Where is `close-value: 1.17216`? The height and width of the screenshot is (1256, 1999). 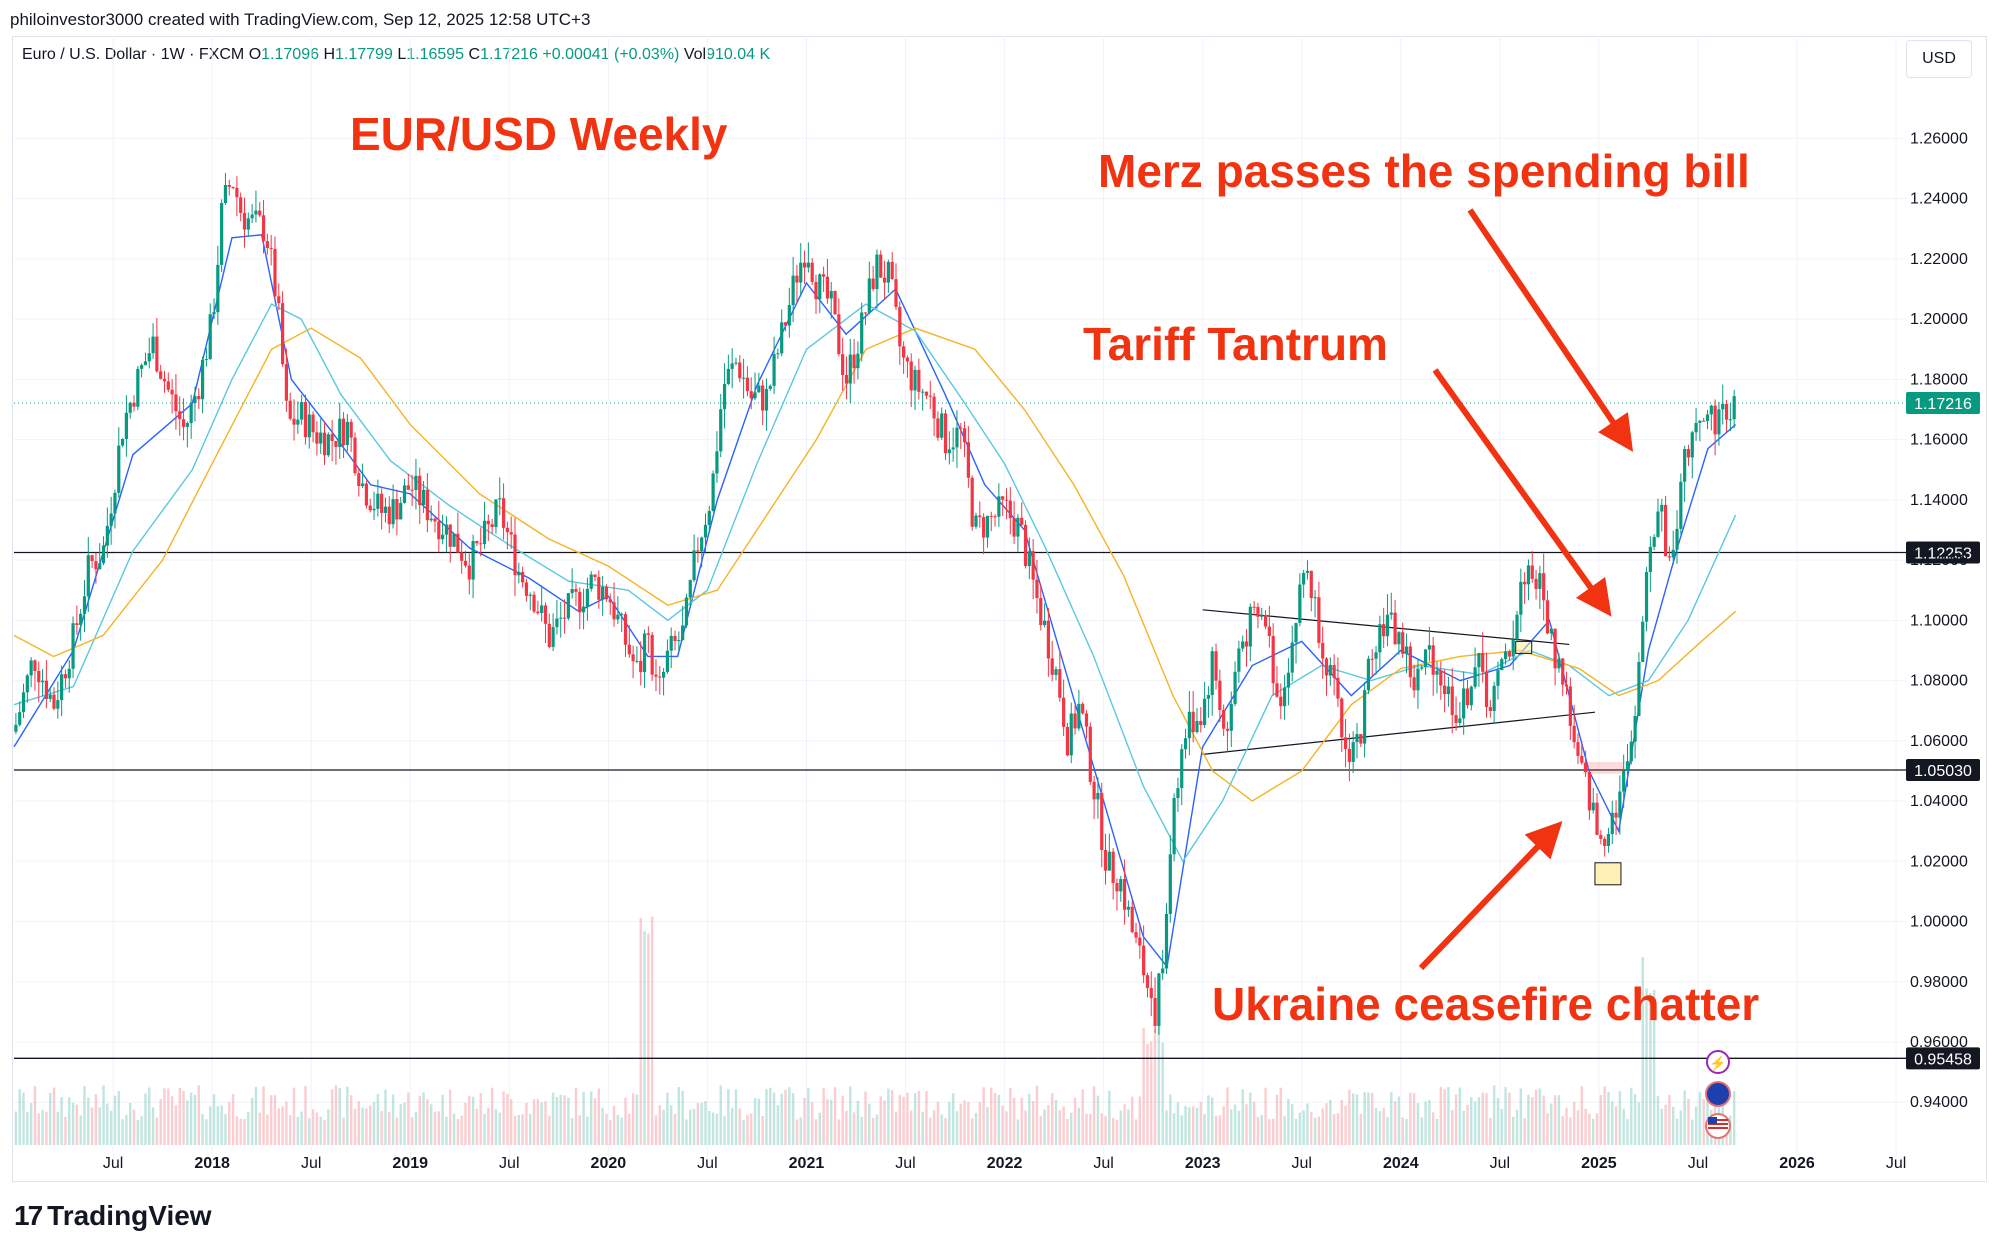
close-value: 1.17216 is located at coordinates (509, 54).